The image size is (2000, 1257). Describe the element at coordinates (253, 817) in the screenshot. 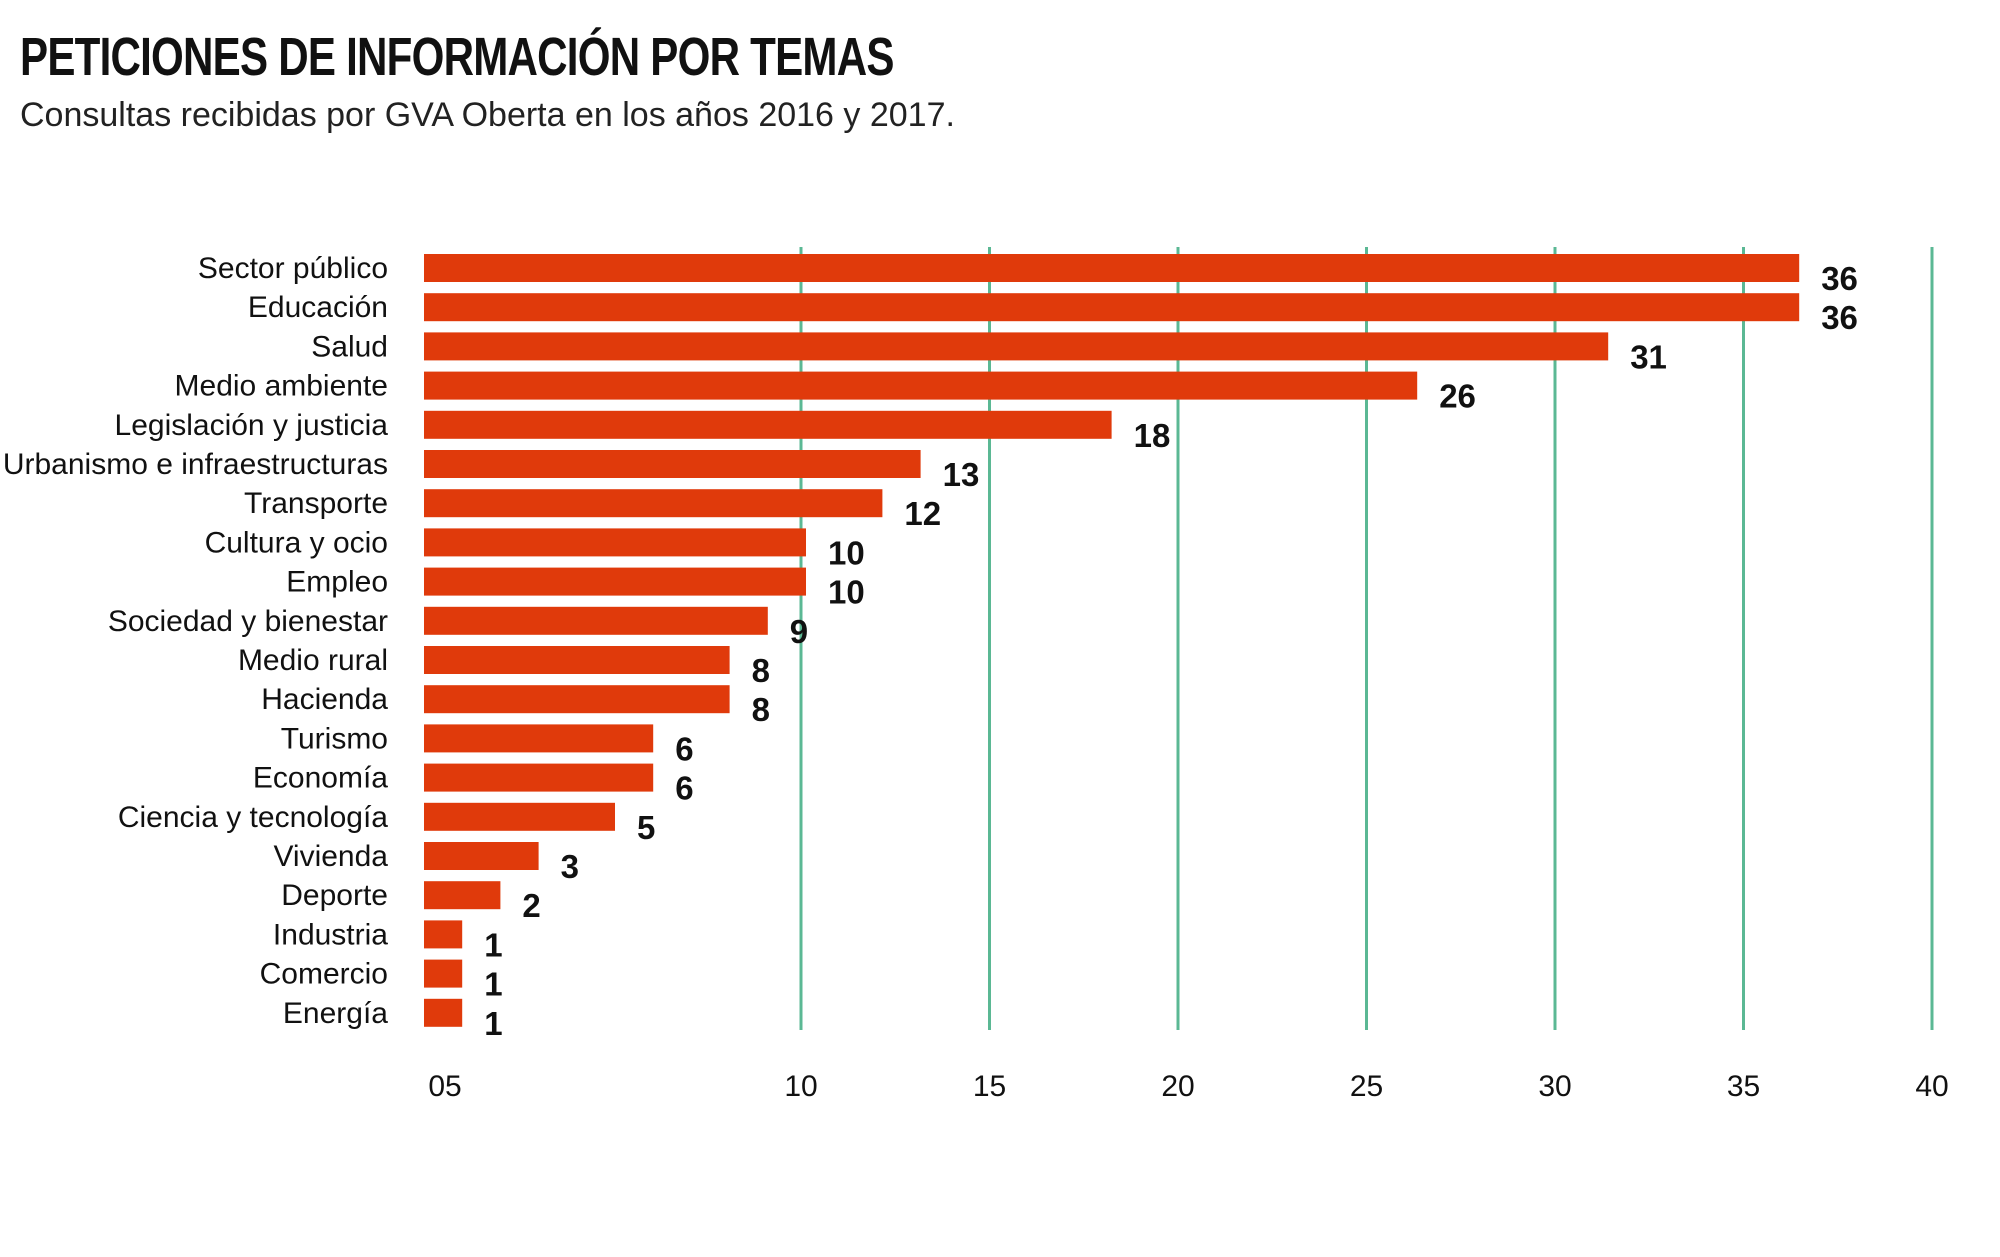

I see `category-label: Ciencia y tecnología` at that location.